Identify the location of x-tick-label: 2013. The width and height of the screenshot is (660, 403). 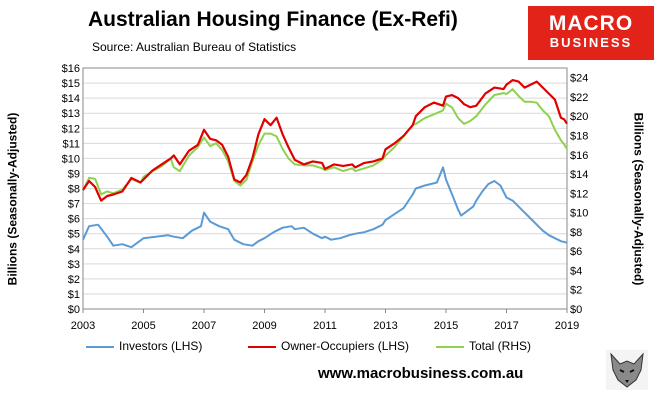
(385, 326).